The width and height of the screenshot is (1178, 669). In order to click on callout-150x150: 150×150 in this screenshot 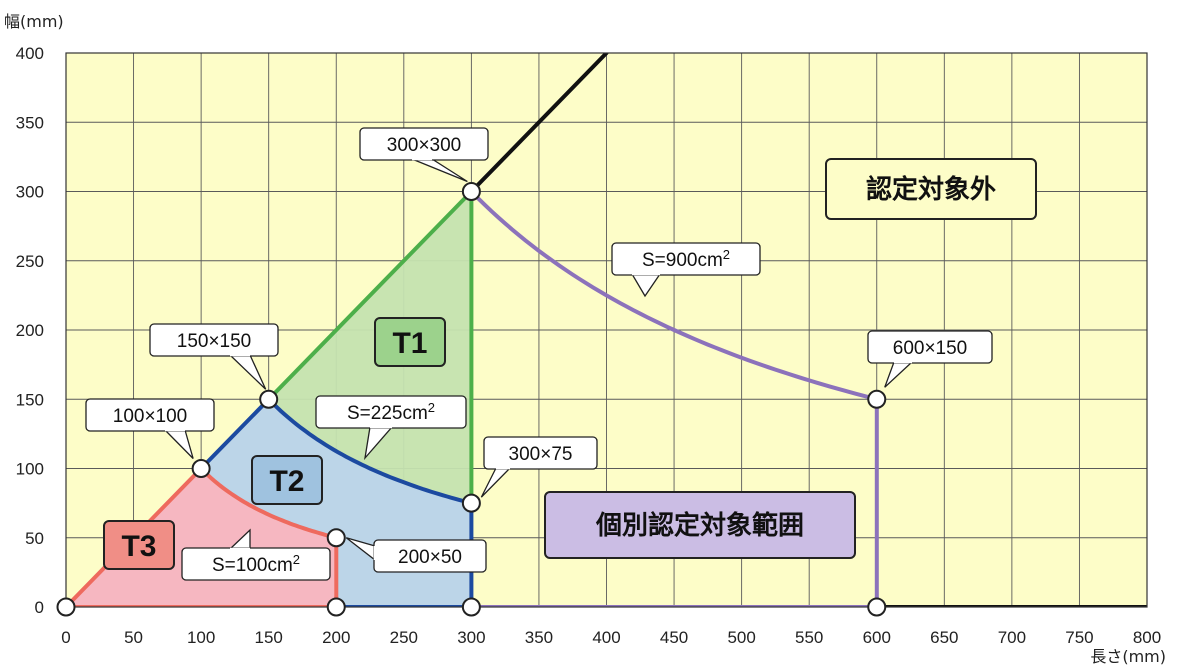, I will do `click(214, 356)`.